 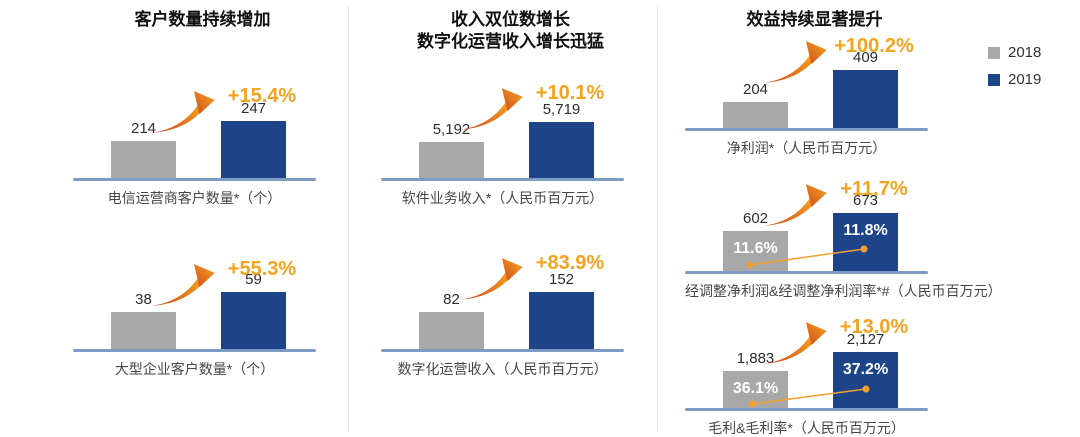 I want to click on chart-software-revenue: 5,192 5,719 +10.1% 软件业务收入*（人民币百万元）, so click(x=510, y=138).